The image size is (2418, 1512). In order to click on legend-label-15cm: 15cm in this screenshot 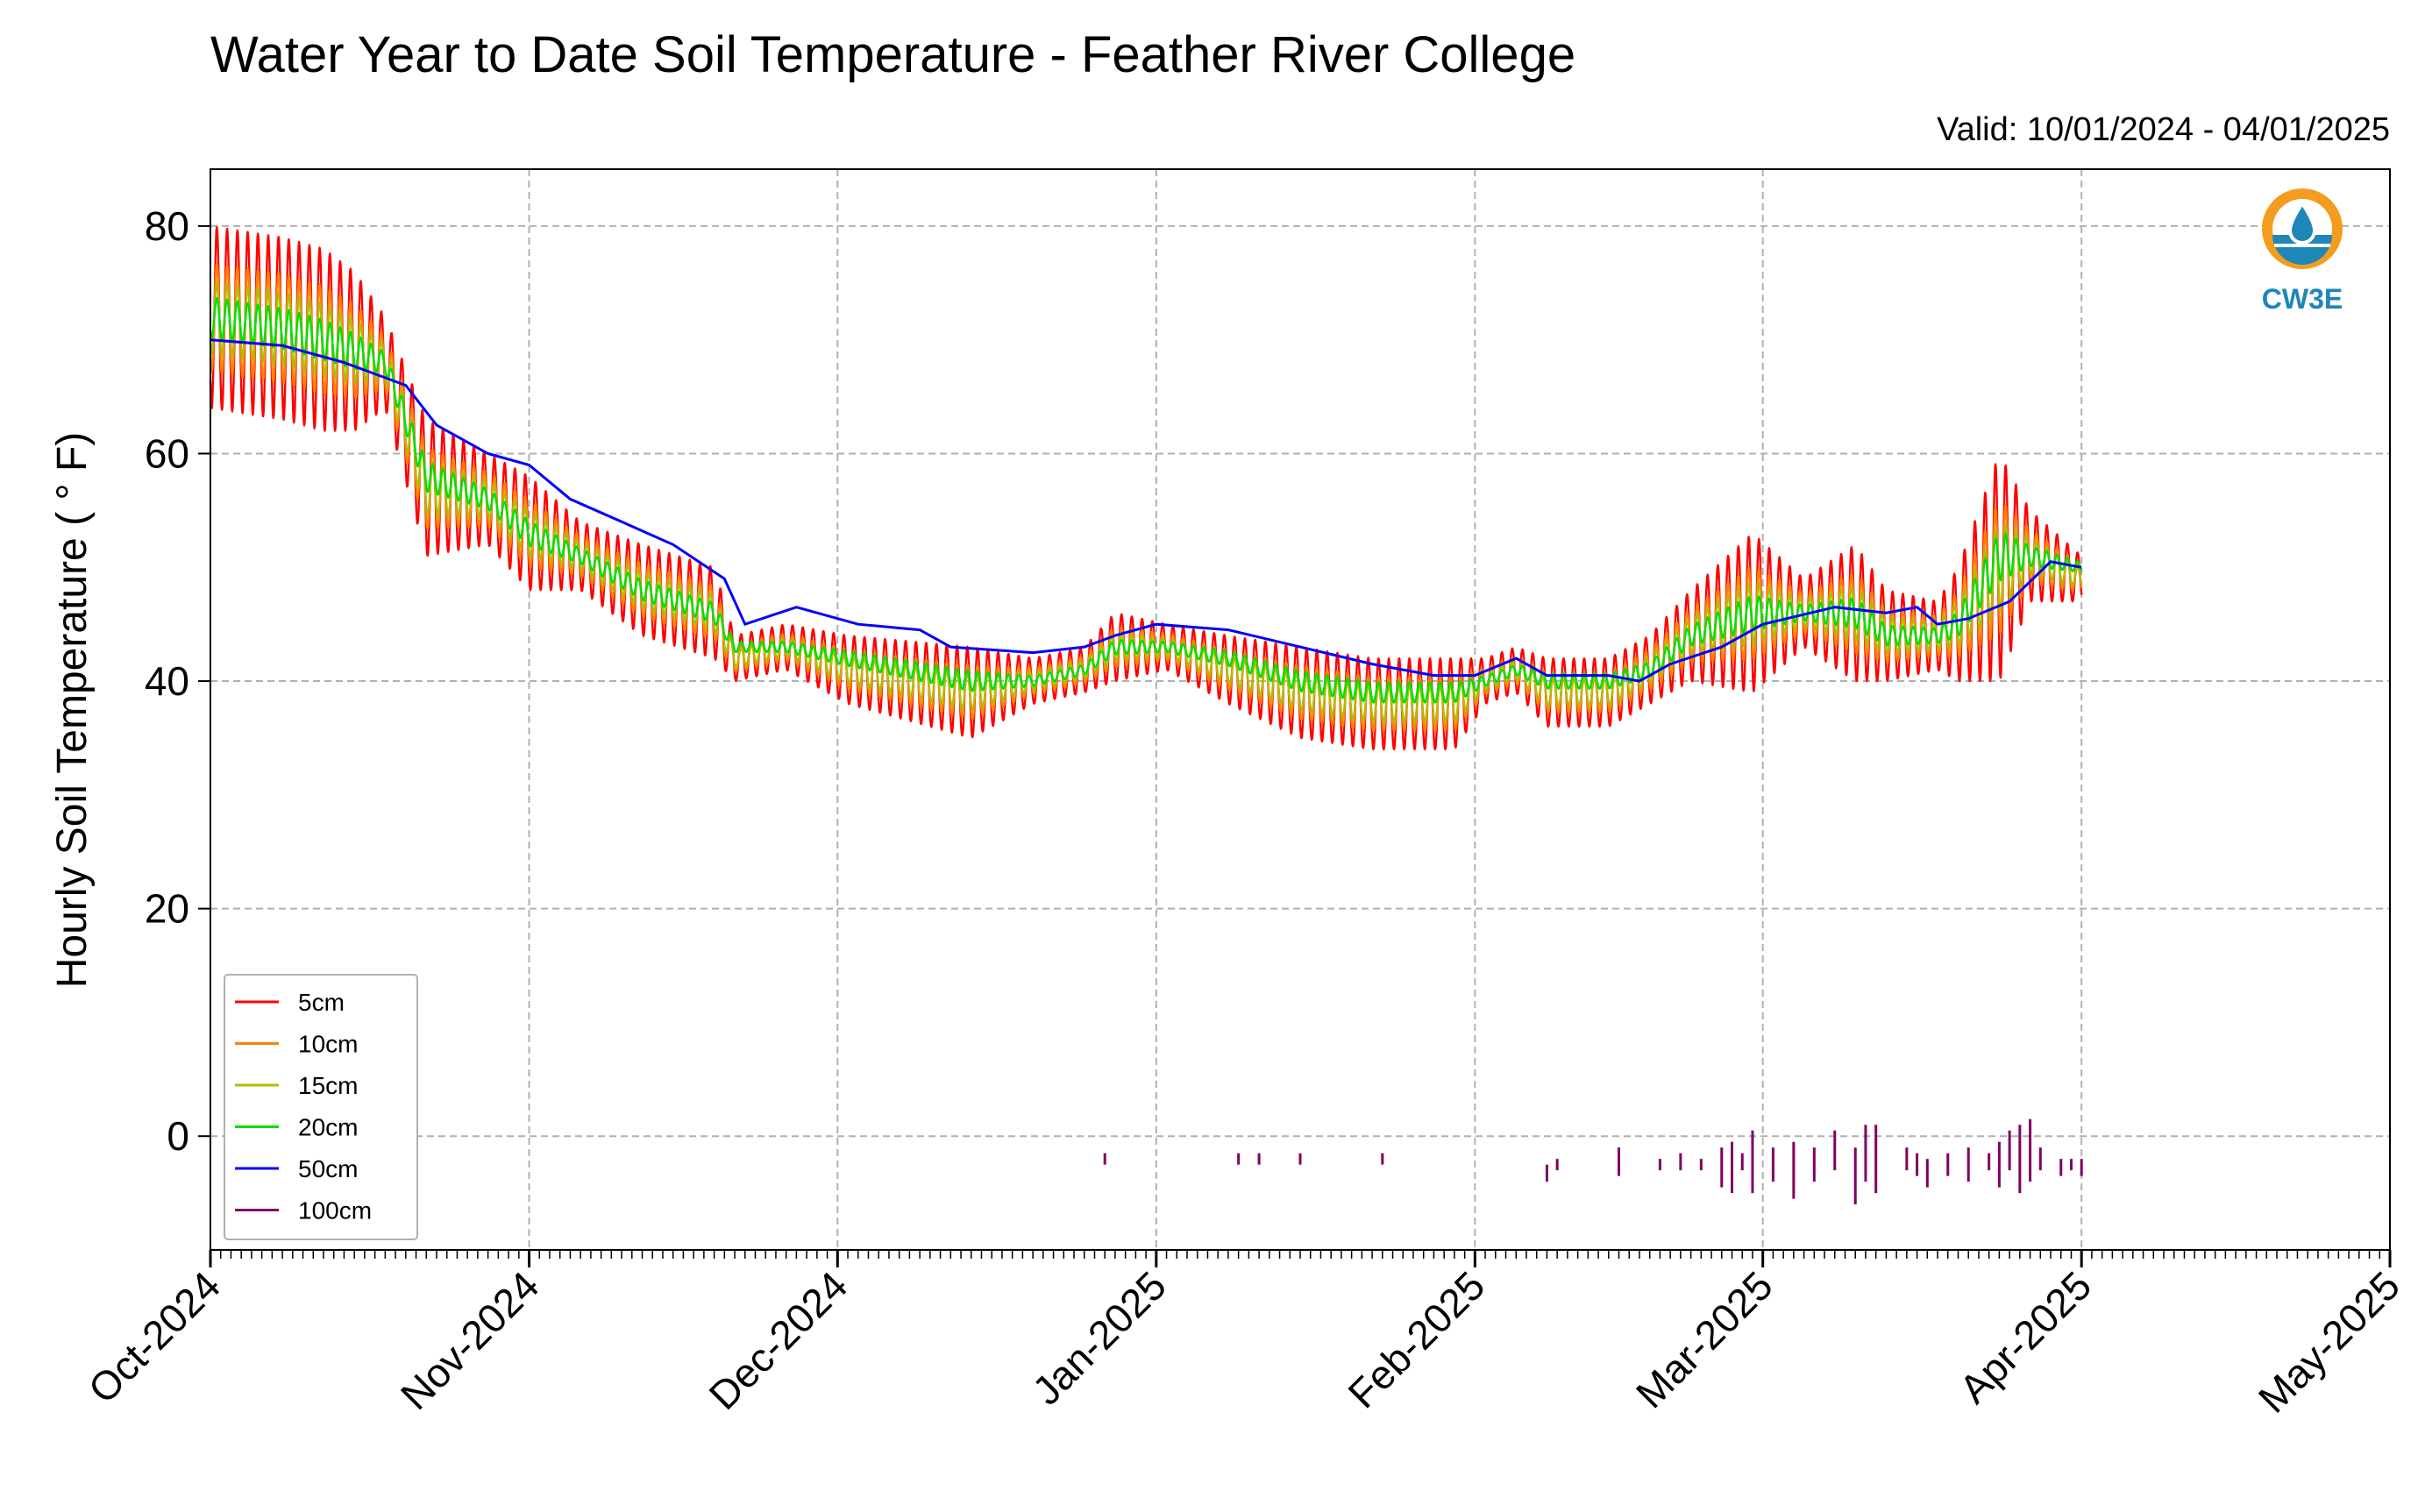, I will do `click(328, 1085)`.